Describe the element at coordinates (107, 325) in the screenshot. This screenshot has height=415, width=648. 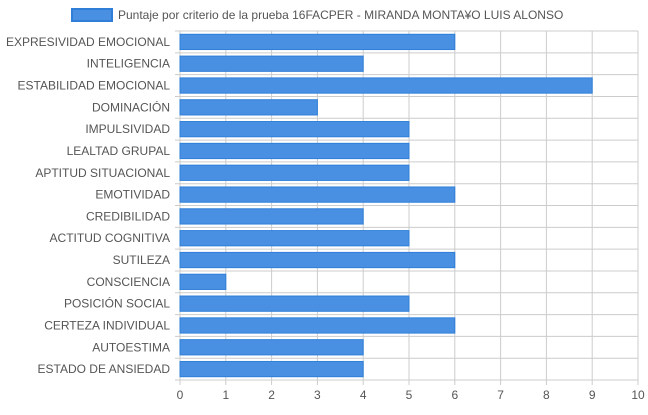
I see `y-tick-label: CERTEZA INDIVIDUAL` at that location.